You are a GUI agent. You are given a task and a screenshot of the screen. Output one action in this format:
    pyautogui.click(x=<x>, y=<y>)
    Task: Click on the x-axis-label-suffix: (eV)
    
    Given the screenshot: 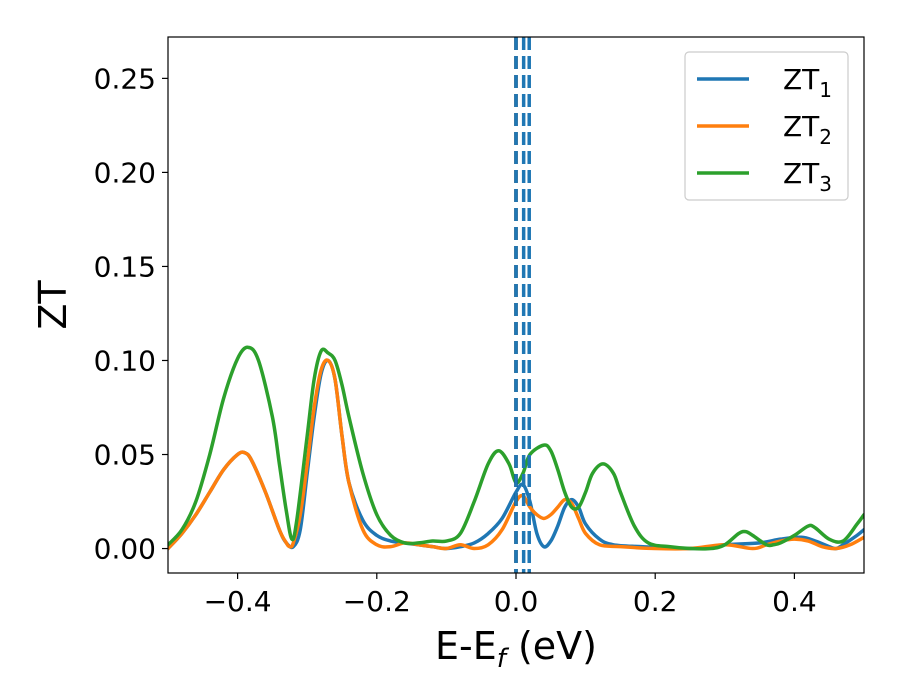 What is the action you would take?
    pyautogui.click(x=551, y=646)
    